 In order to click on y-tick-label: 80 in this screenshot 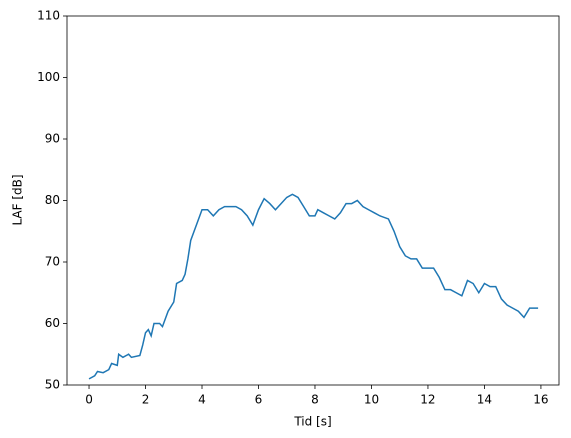, I will do `click(52, 200)`.